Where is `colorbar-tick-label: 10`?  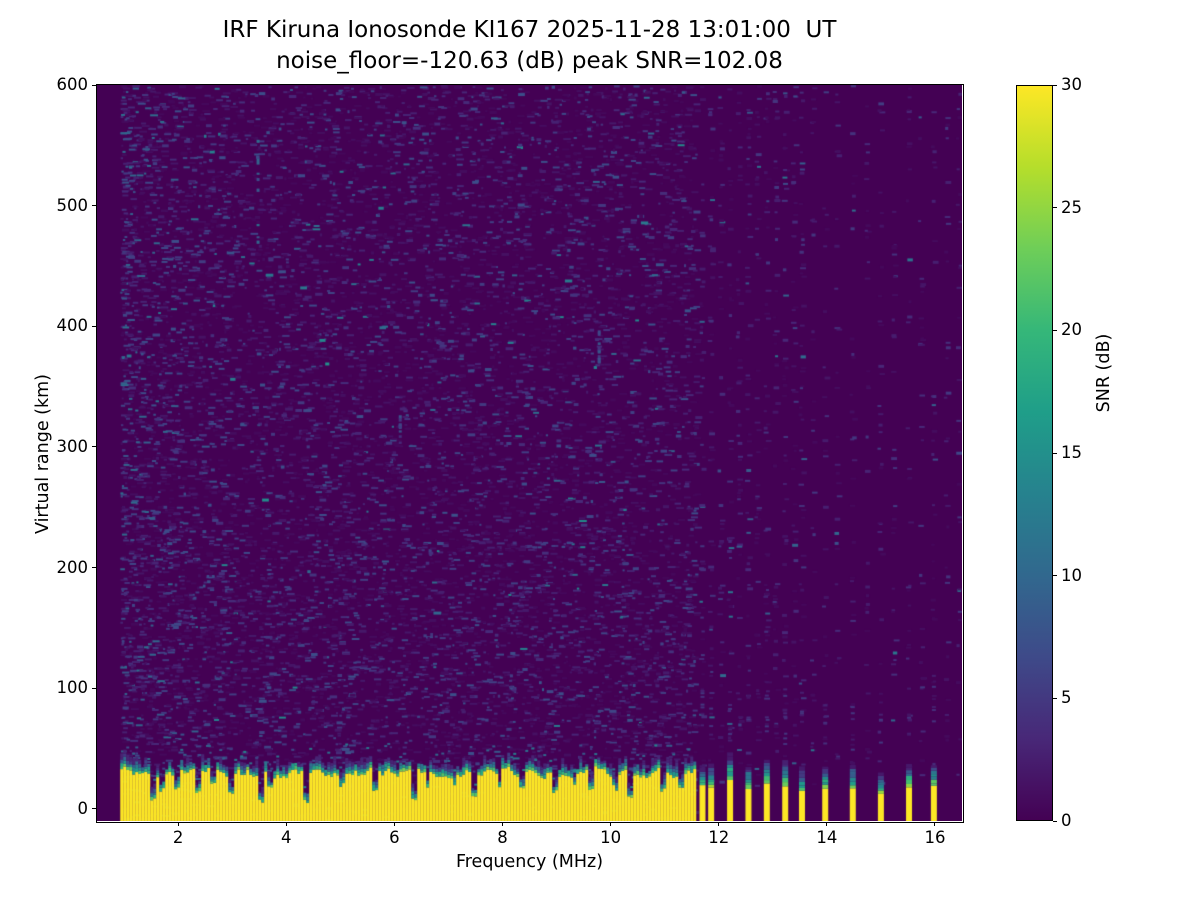
colorbar-tick-label: 10 is located at coordinates (1071, 575).